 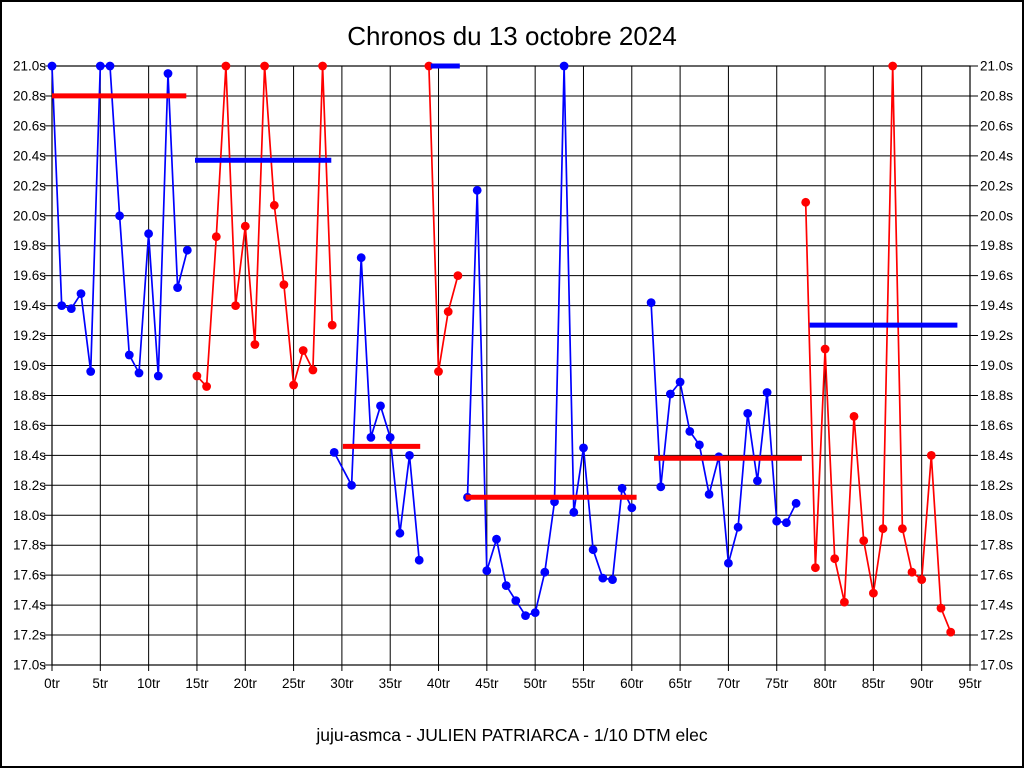 What do you see at coordinates (996, 245) in the screenshot?
I see `y-axis-label-right: 19.8s` at bounding box center [996, 245].